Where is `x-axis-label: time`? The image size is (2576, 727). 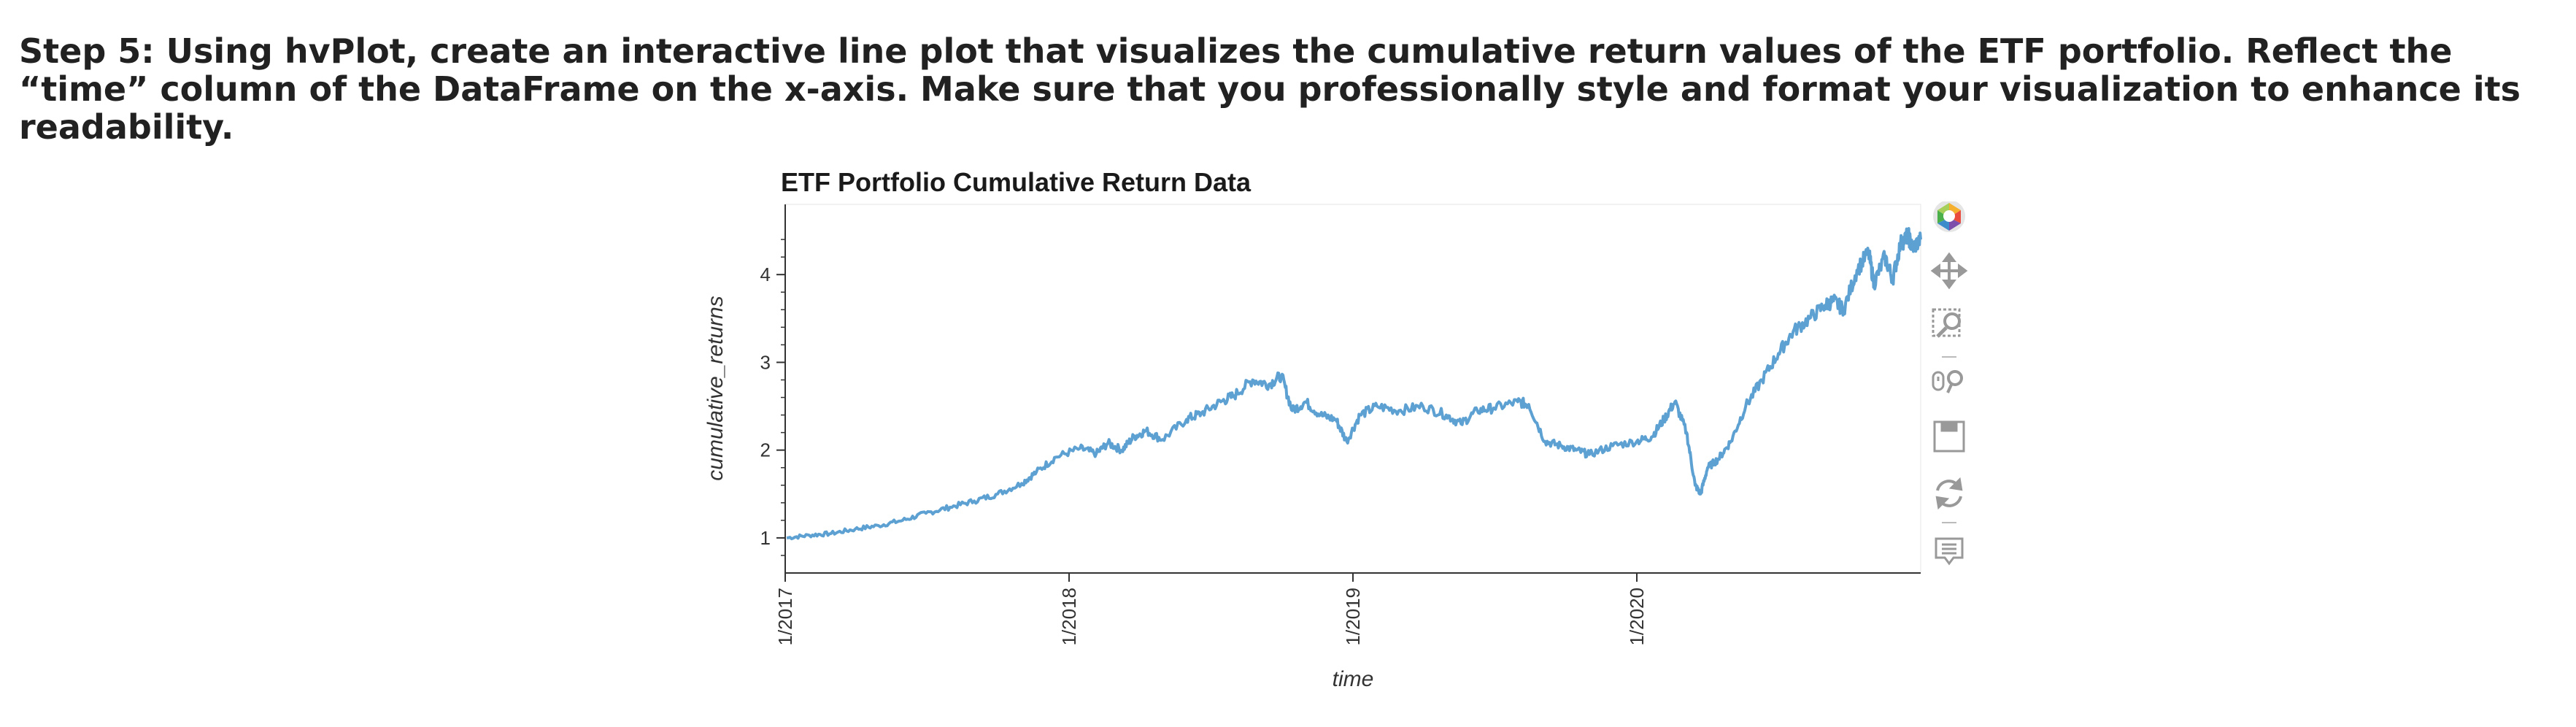 x-axis-label: time is located at coordinates (1353, 679).